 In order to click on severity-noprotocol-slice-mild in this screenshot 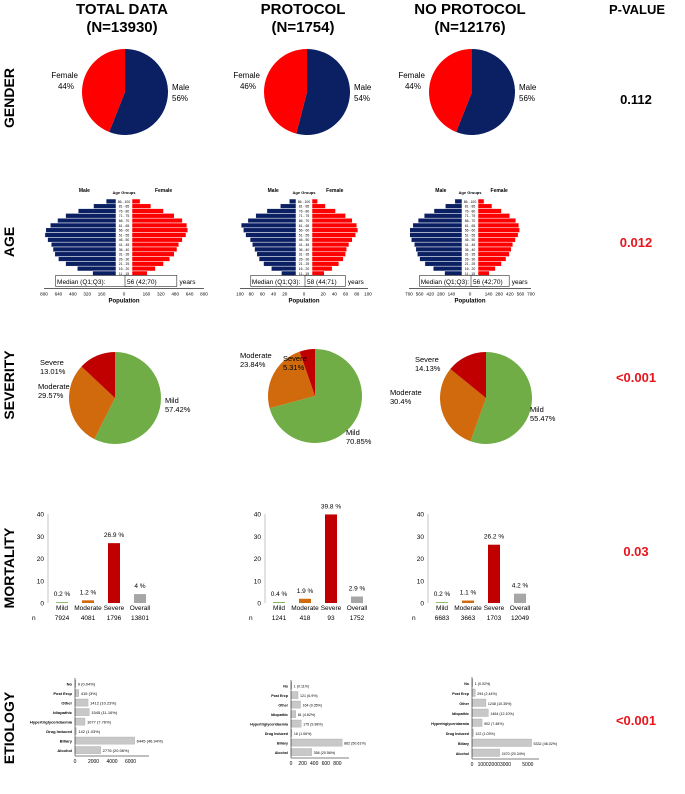, I will do `click(501, 398)`.